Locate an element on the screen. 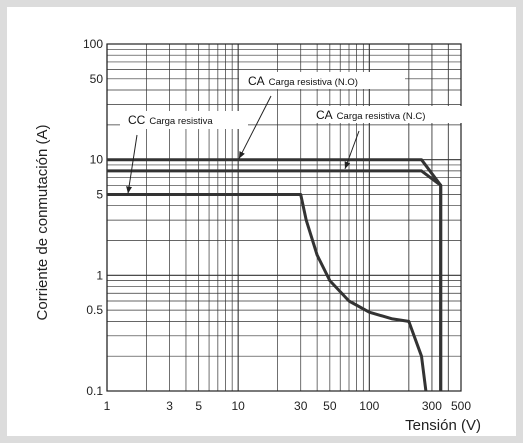  x-tick-label: 500 is located at coordinates (461, 406).